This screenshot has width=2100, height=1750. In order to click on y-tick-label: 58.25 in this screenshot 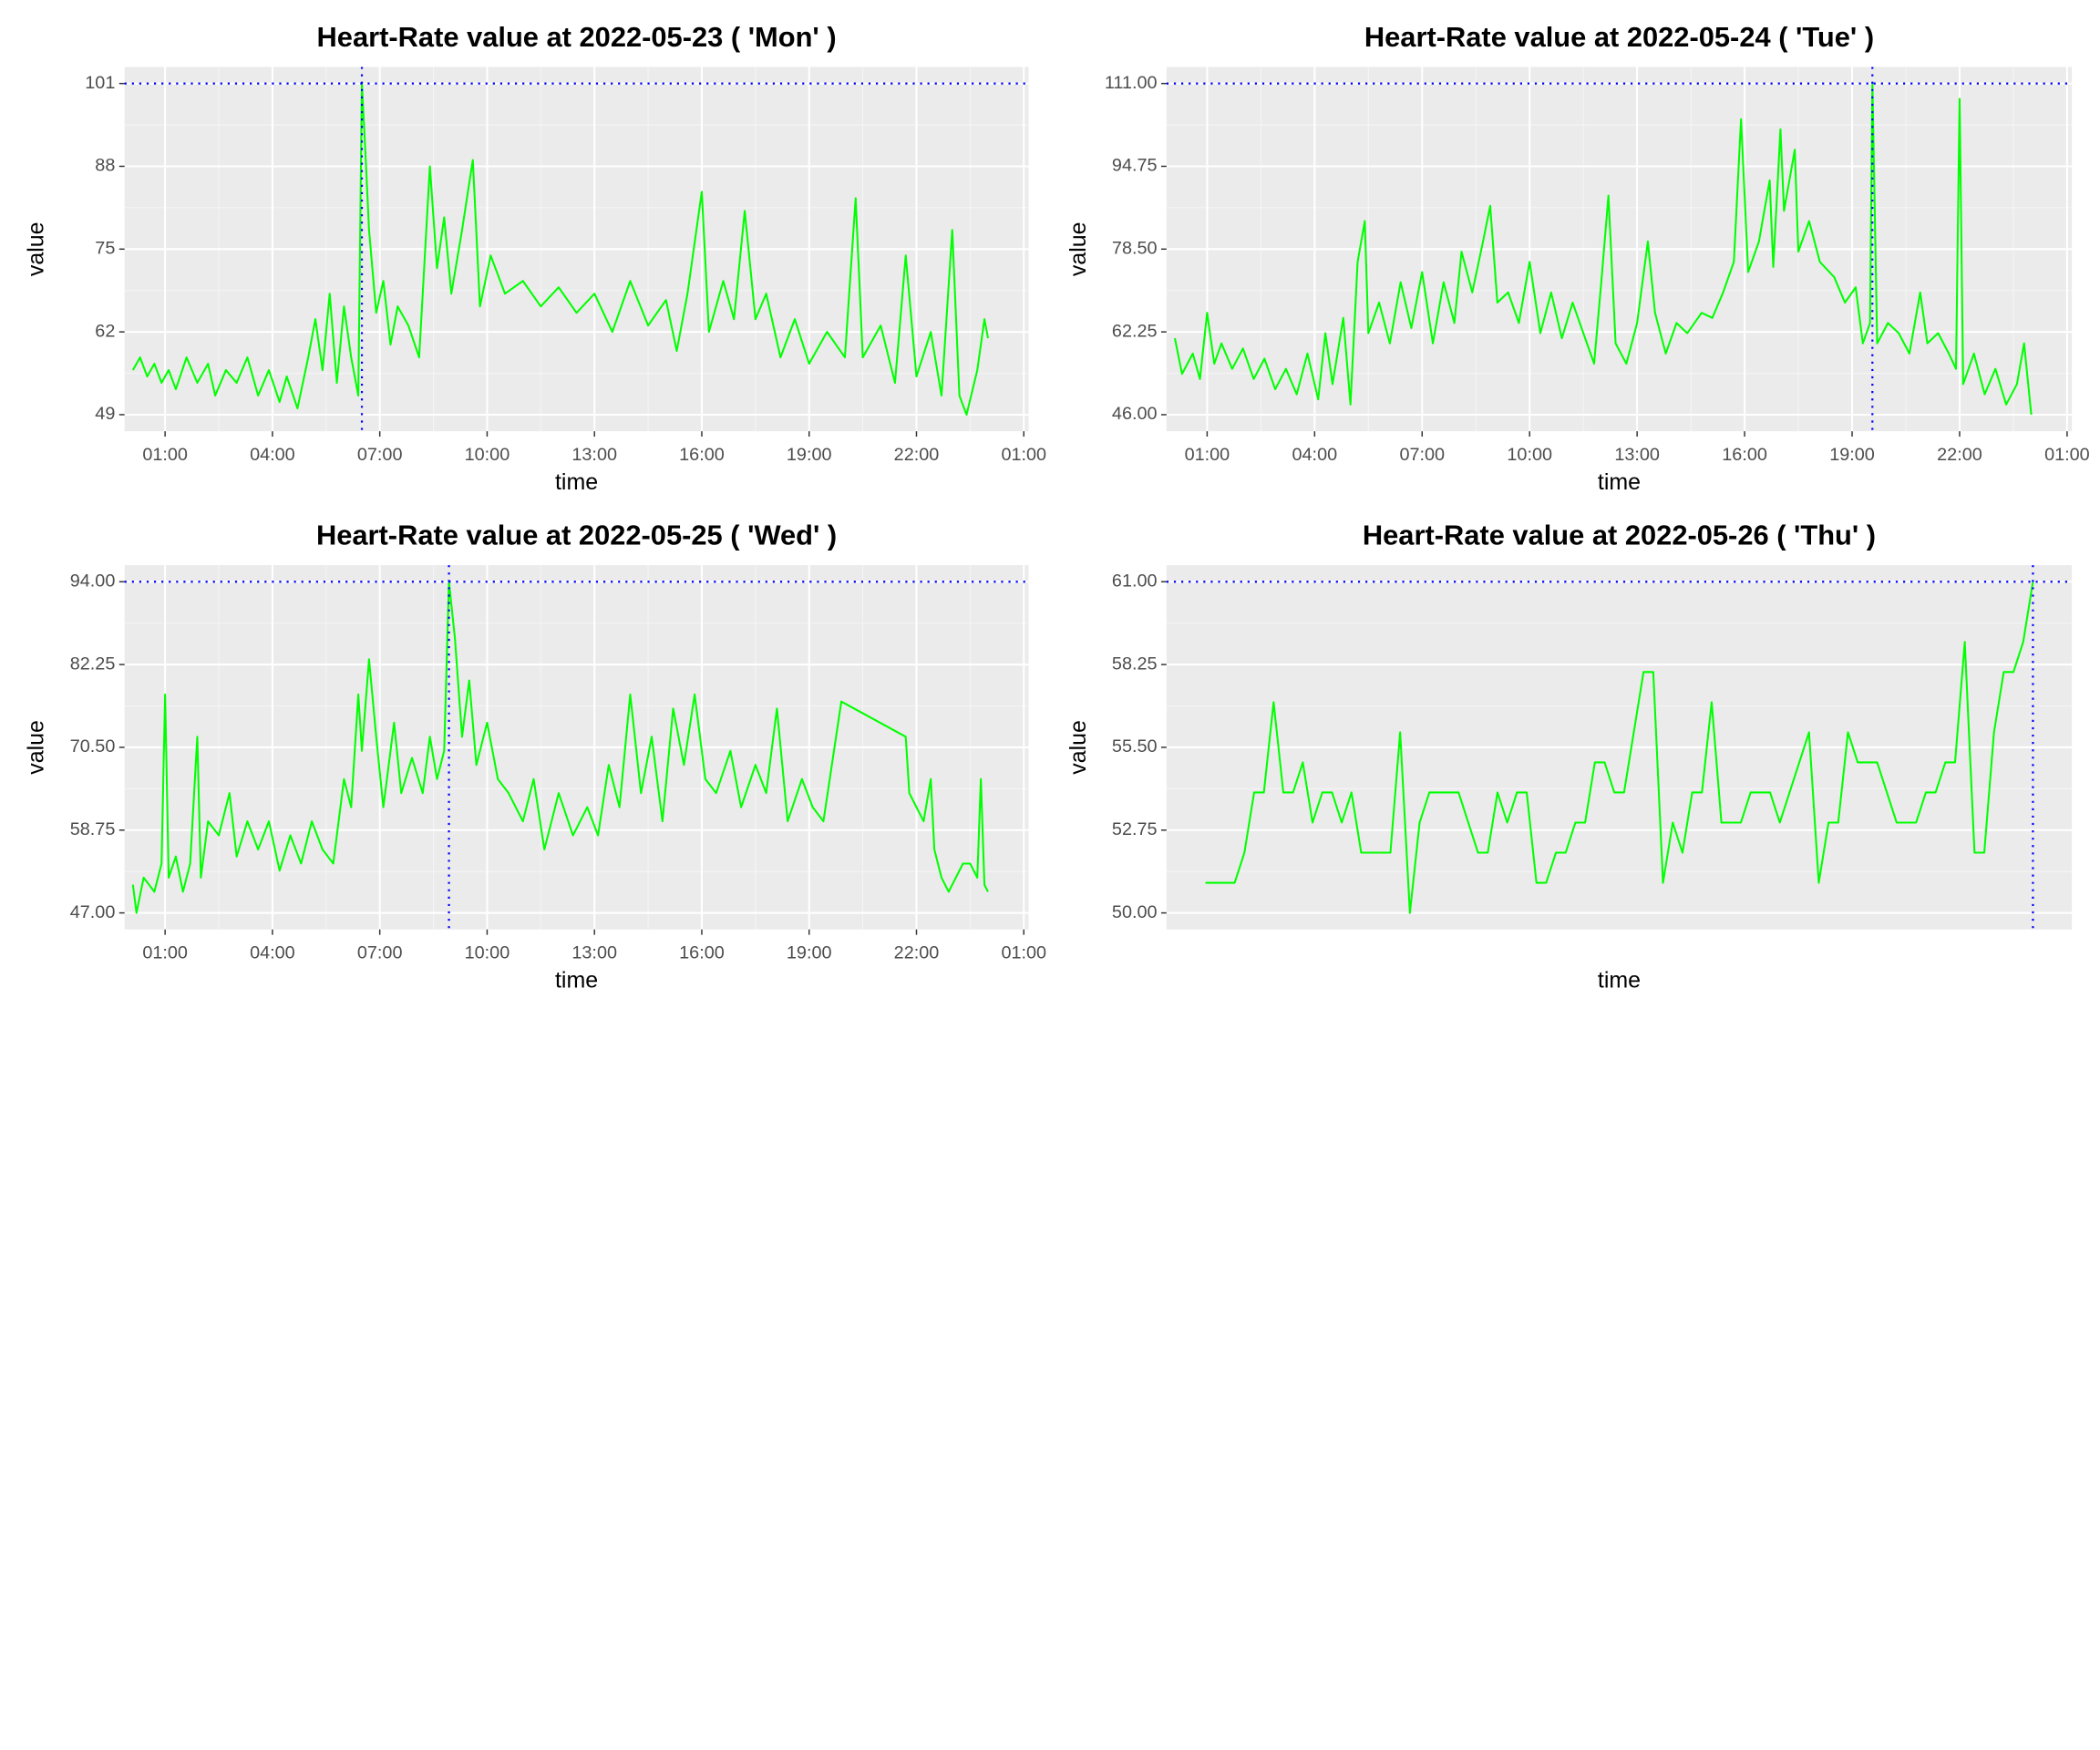, I will do `click(1135, 664)`.